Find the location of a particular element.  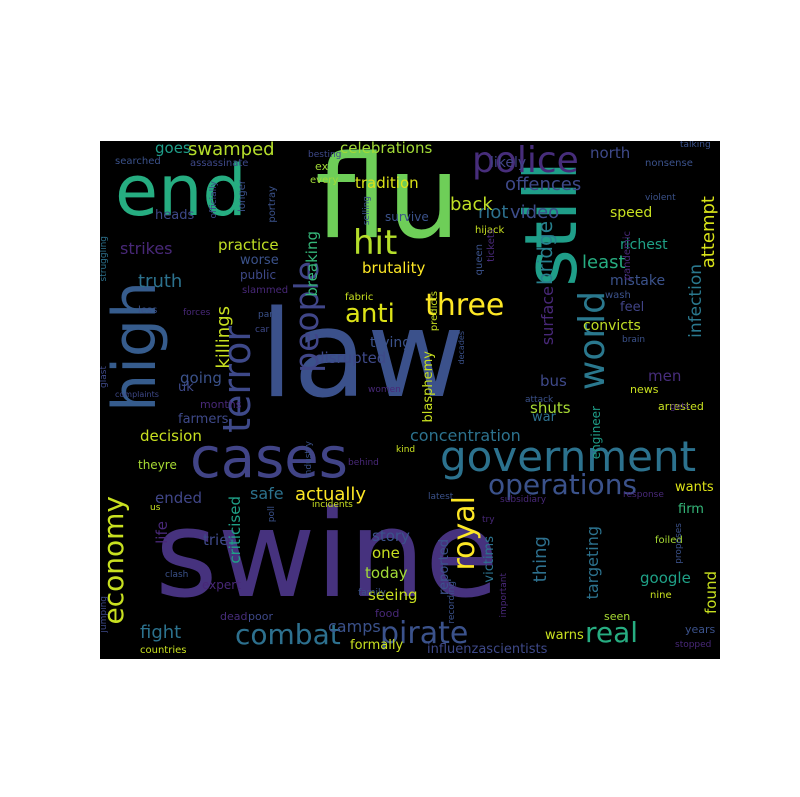

word-incidents: incidents is located at coordinates (332, 505).